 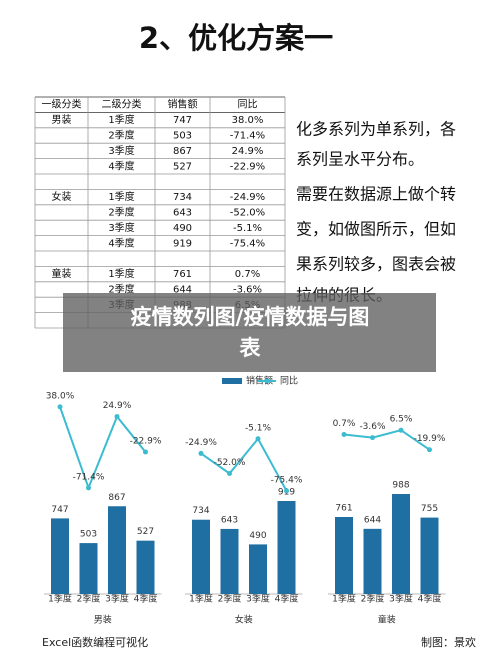 I want to click on data-label: 988, so click(x=400, y=486).